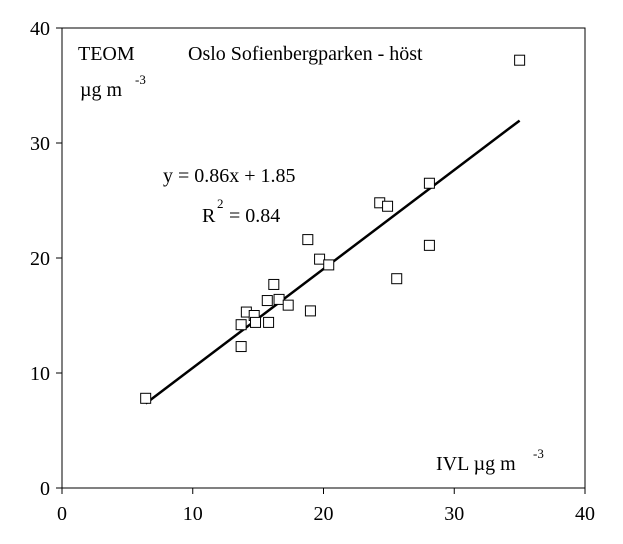  What do you see at coordinates (101, 90) in the screenshot?
I see `y-axis-unit: µg m` at bounding box center [101, 90].